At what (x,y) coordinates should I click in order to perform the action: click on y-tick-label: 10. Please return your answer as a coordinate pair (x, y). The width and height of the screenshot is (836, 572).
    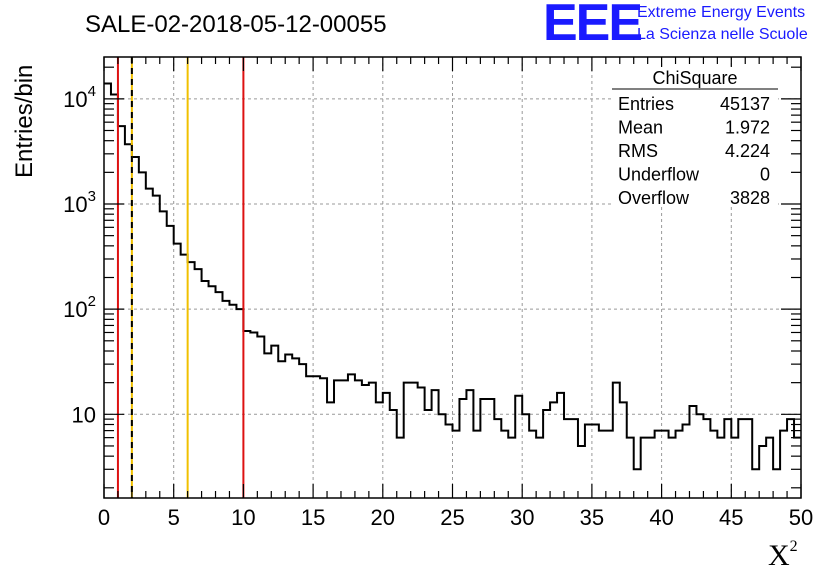
    Looking at the image, I should click on (84, 414).